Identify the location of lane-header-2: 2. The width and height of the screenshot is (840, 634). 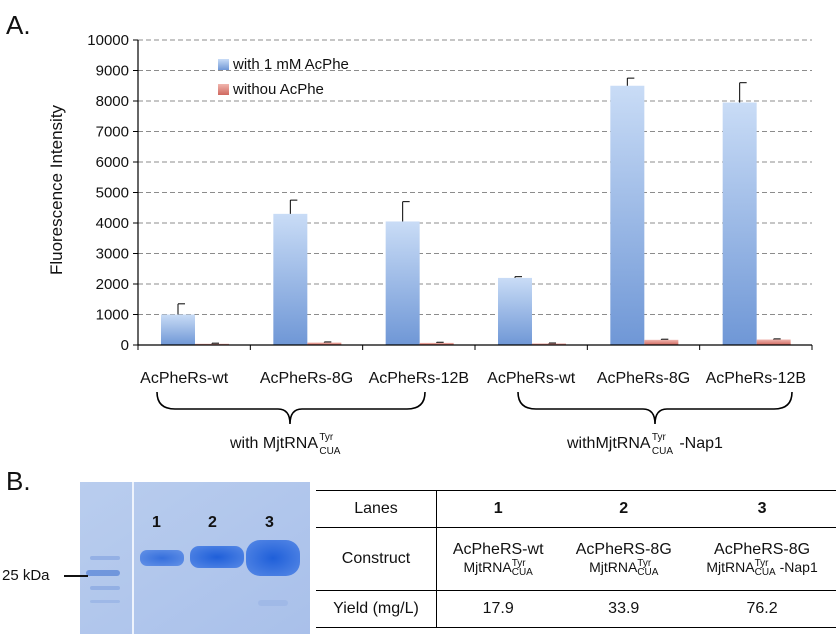
(624, 509).